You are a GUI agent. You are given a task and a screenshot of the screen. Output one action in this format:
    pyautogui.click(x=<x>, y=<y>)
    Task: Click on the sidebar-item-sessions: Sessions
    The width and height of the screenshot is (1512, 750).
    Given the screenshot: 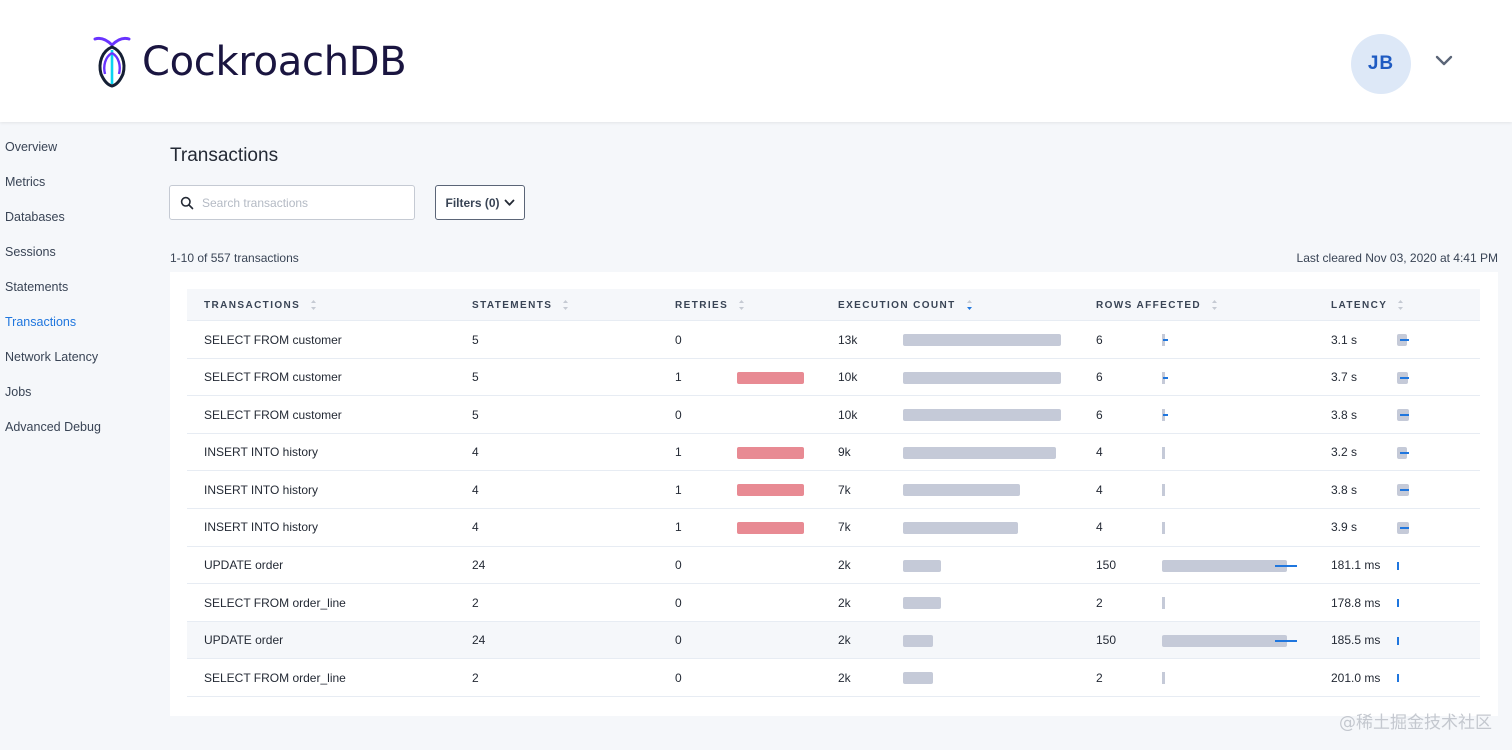 What is the action you would take?
    pyautogui.click(x=30, y=252)
    